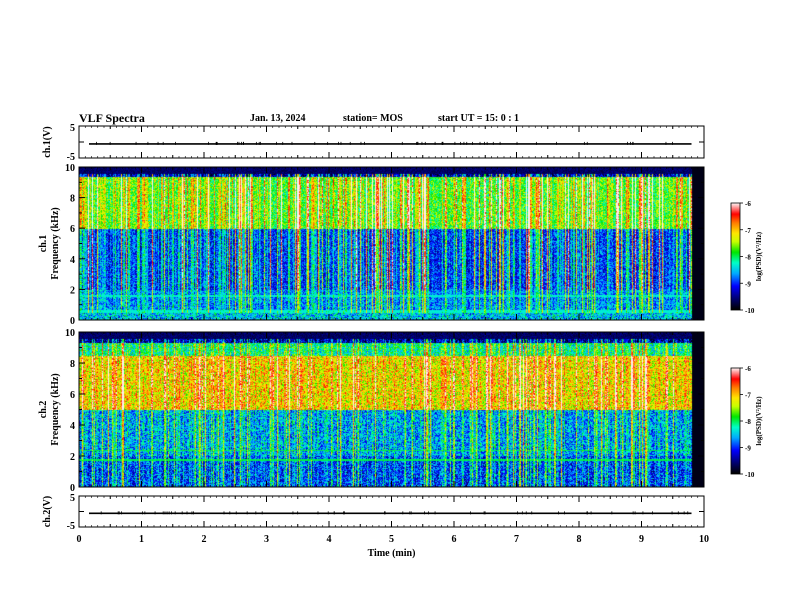 This screenshot has height=612, width=792. I want to click on x-tick-label: 10, so click(704, 539).